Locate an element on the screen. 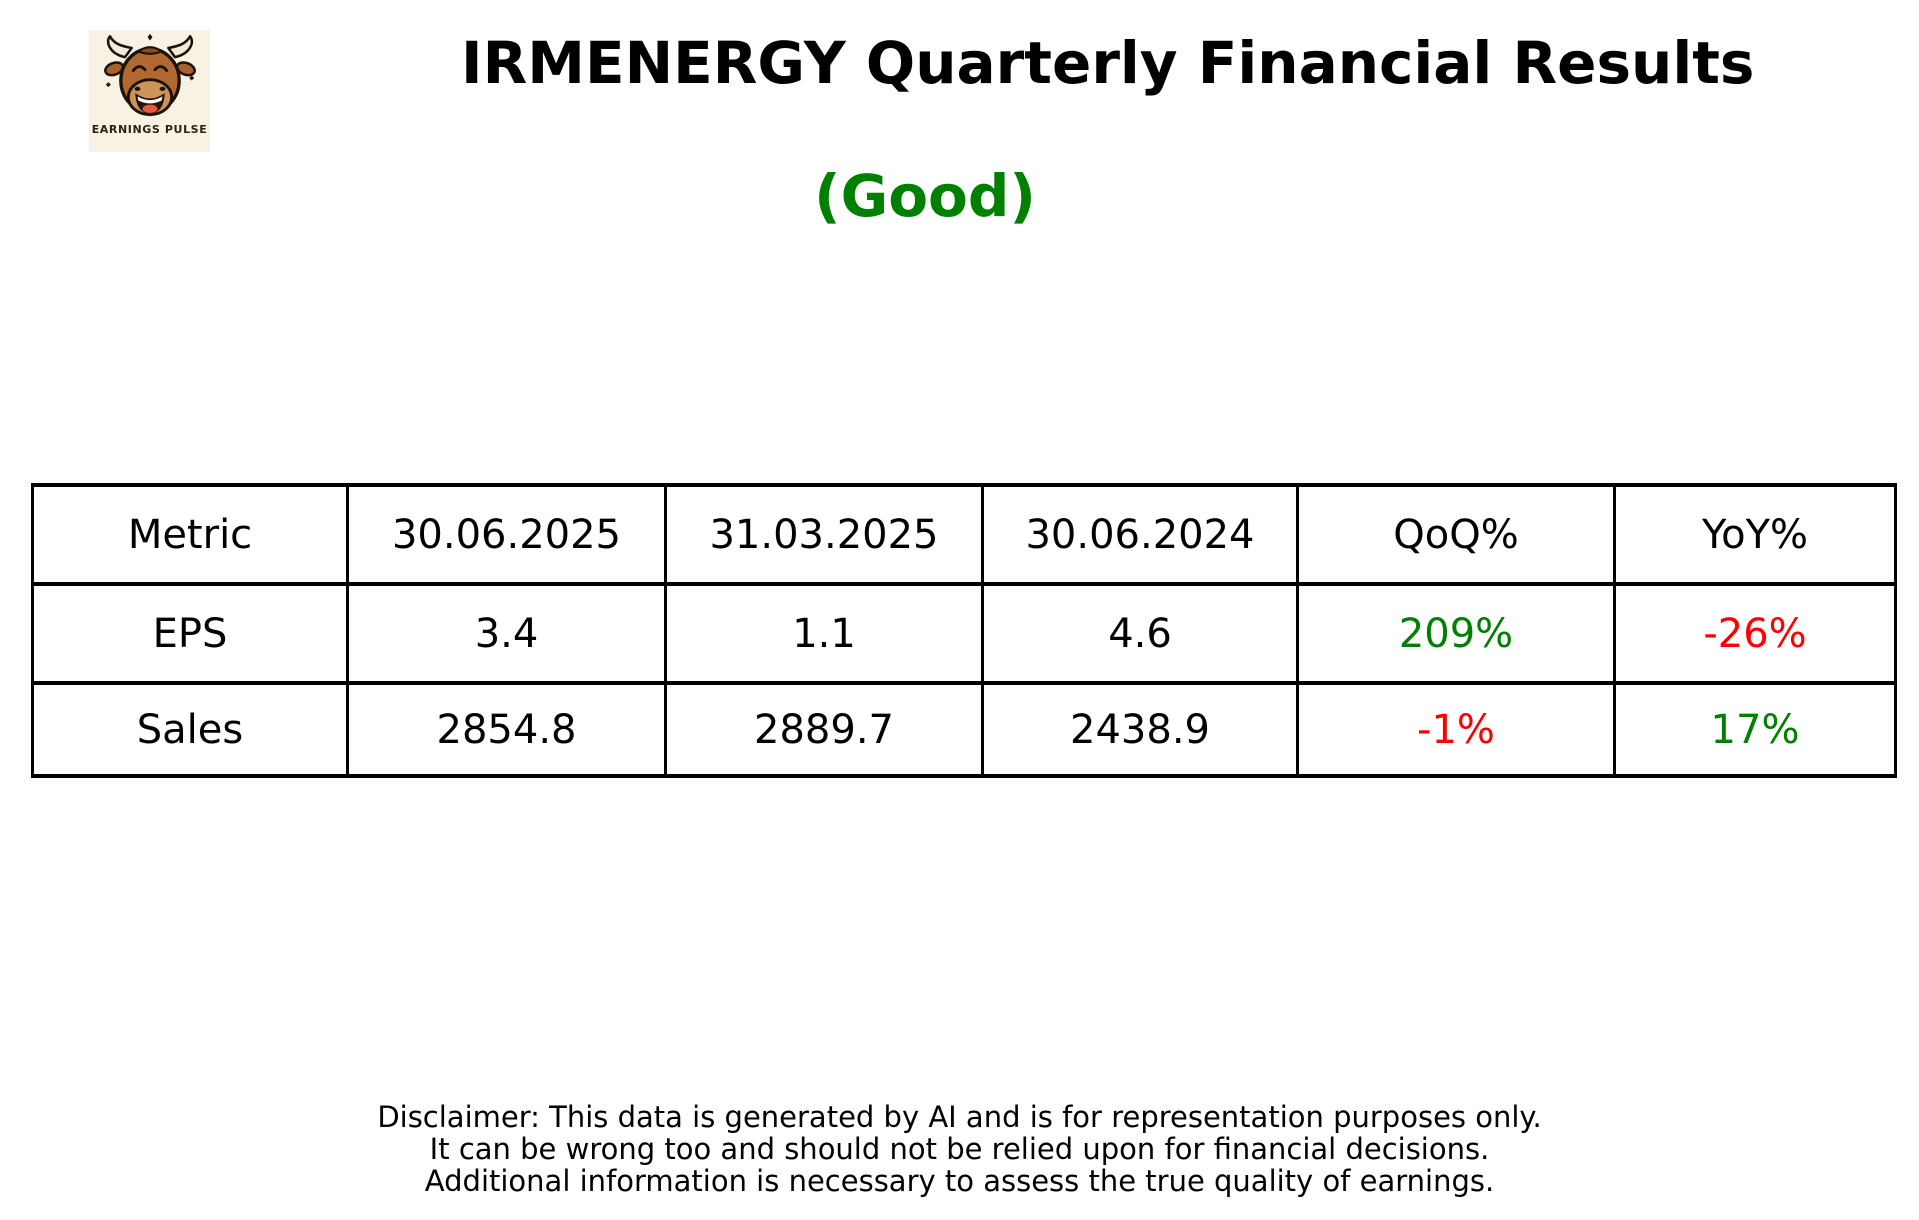  value-cell: -26% is located at coordinates (1755, 633).